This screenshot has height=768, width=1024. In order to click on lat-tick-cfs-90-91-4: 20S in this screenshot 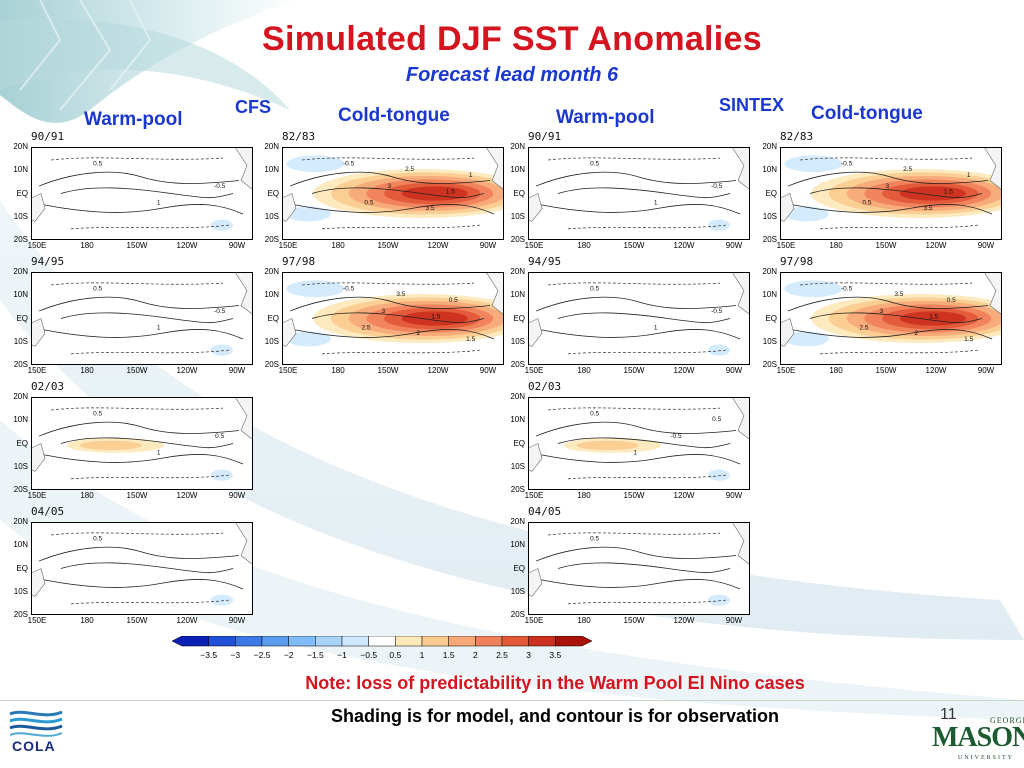, I will do `click(20, 239)`.